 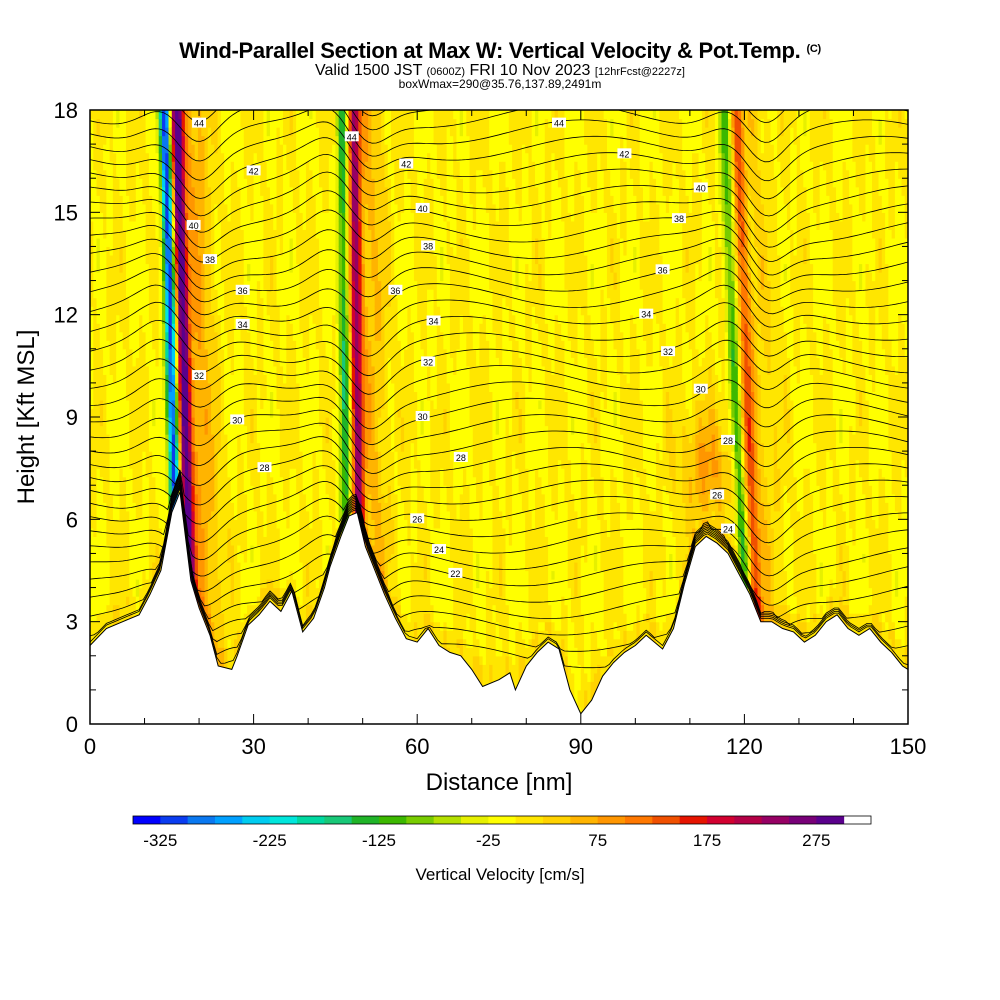 What do you see at coordinates (26, 417) in the screenshot?
I see `y-axis-title: Height [Kft MSL]` at bounding box center [26, 417].